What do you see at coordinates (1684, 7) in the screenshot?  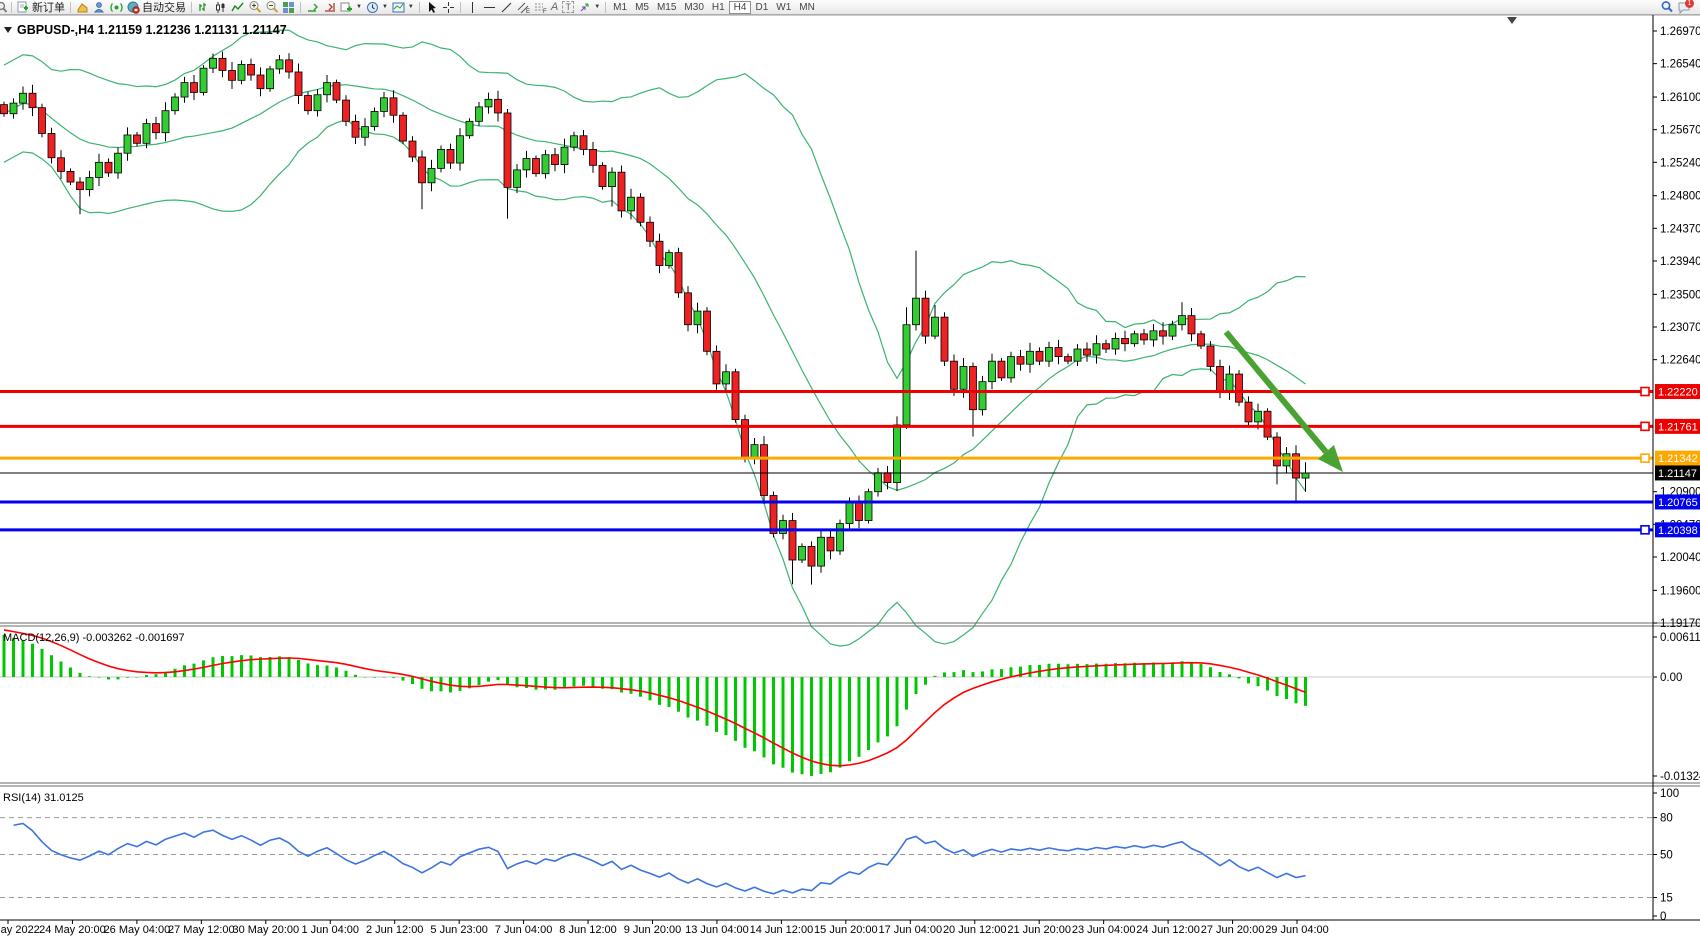 I see `notifications-button: 1` at bounding box center [1684, 7].